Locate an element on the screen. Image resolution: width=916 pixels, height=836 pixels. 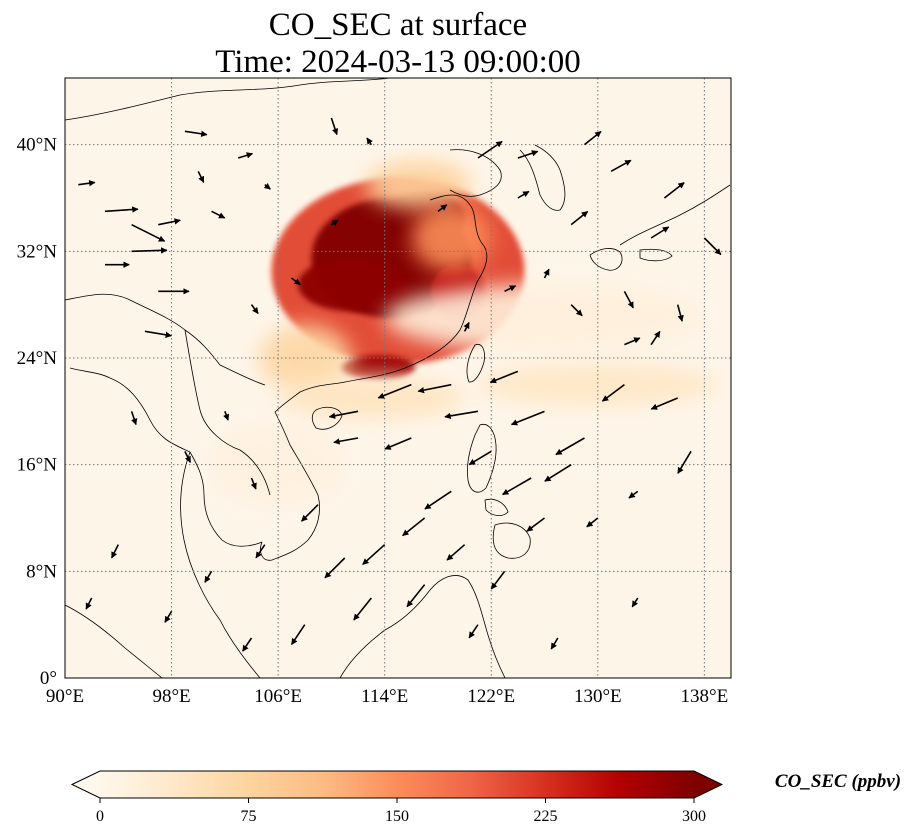
taiwan-coast is located at coordinates (475, 363).